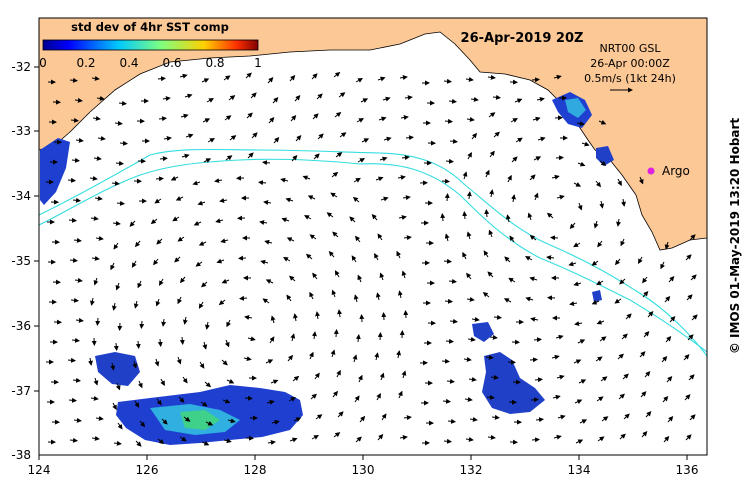 Image resolution: width=749 pixels, height=496 pixels. I want to click on y-tick-label: -38, so click(21, 455).